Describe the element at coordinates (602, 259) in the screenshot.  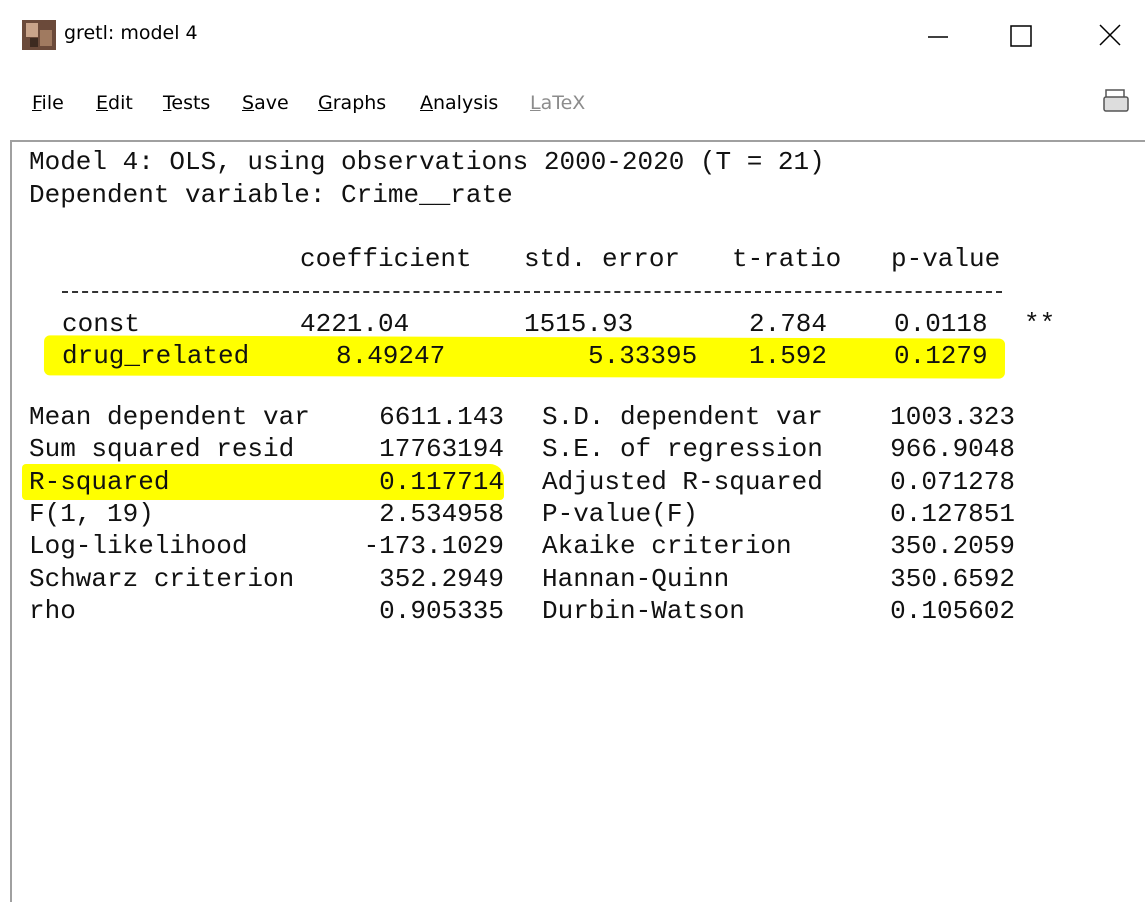
I see `column-header: std. error` at that location.